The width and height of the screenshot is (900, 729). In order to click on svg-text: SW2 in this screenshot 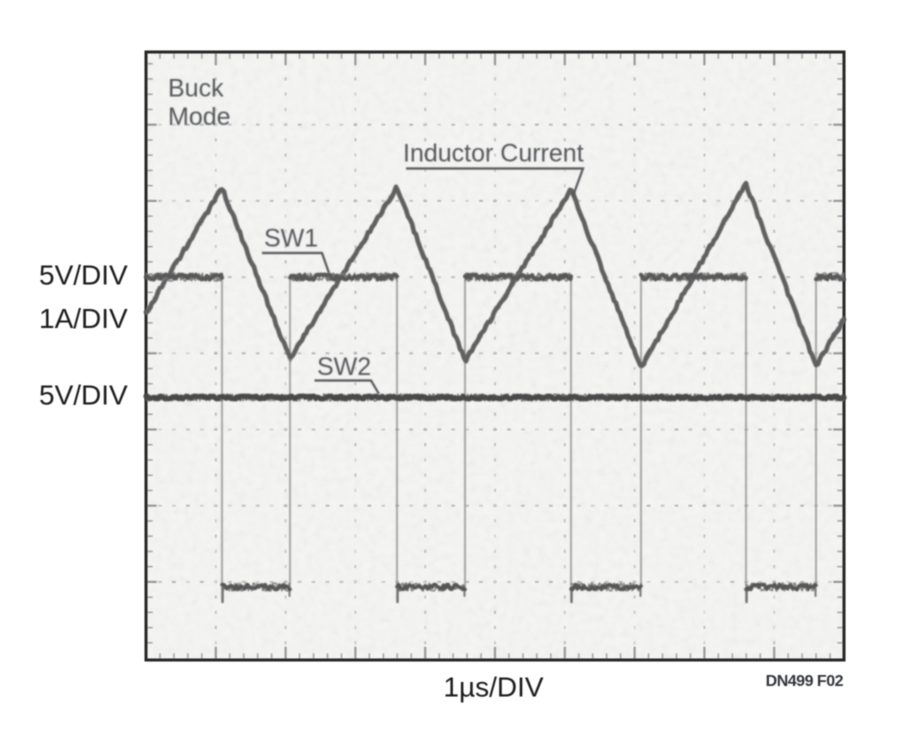, I will do `click(344, 367)`.